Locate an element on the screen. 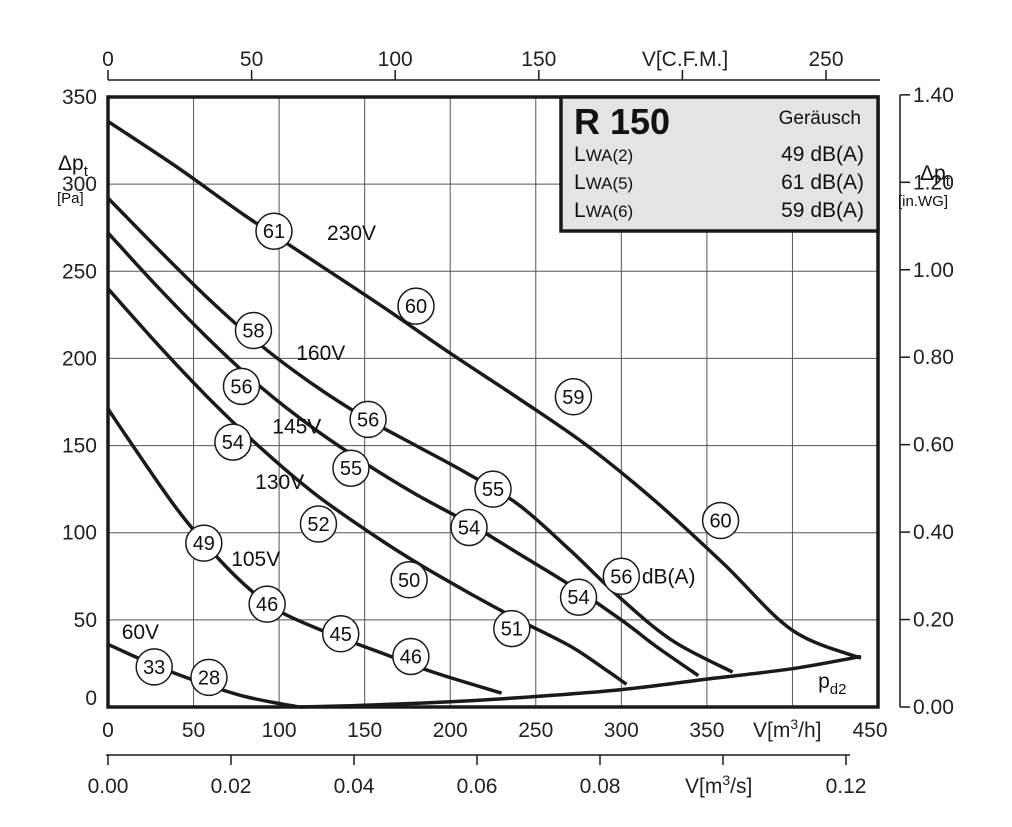 The image size is (1012, 827). info-box-row-value: 49 dB(A) is located at coordinates (822, 154).